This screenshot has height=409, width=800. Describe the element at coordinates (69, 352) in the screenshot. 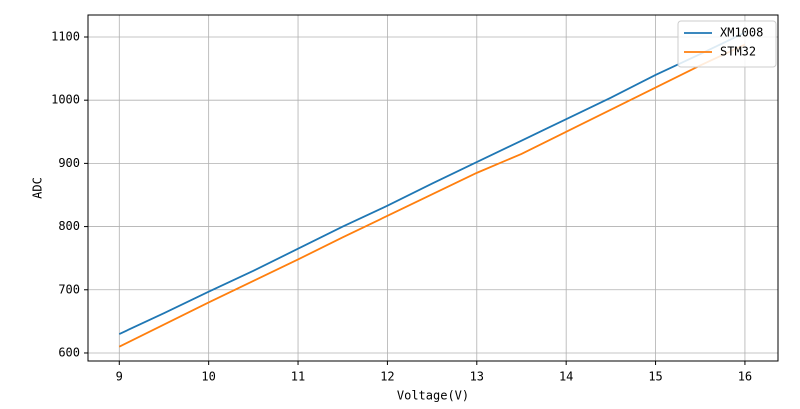

I see `y-tick-label: 600` at that location.